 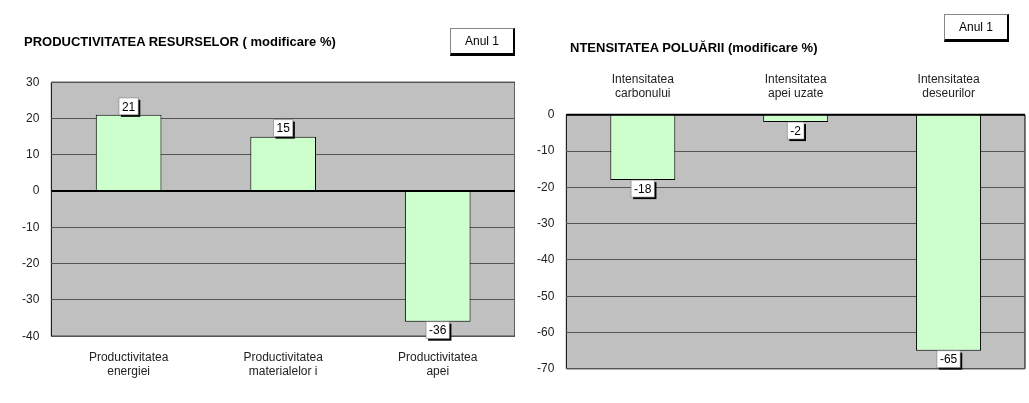 I want to click on y-tick-label: -70, so click(x=546, y=368).